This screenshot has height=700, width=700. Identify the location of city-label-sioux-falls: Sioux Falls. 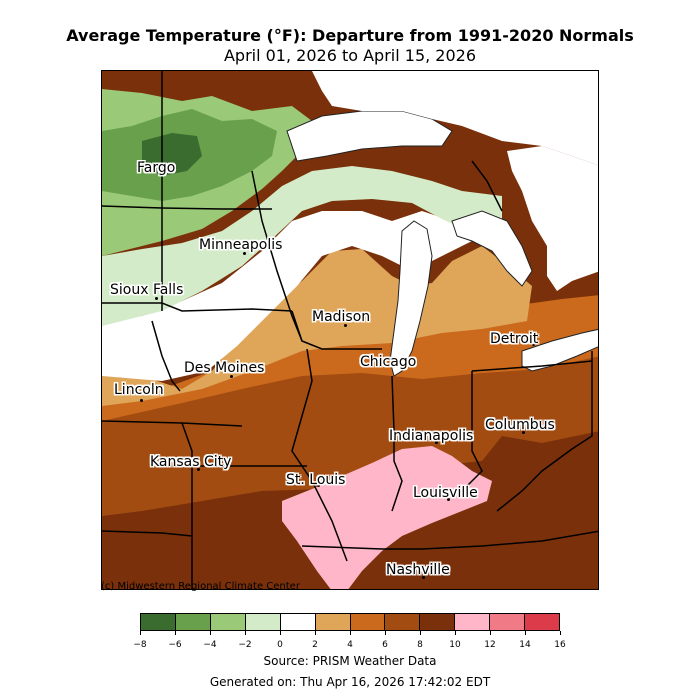
(147, 290).